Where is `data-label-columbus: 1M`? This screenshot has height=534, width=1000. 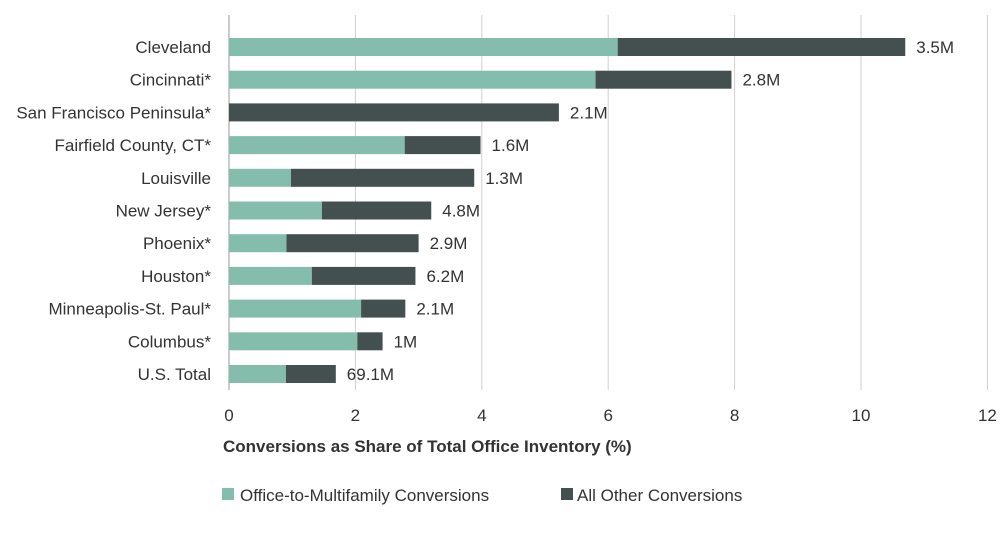 data-label-columbus: 1M is located at coordinates (406, 341).